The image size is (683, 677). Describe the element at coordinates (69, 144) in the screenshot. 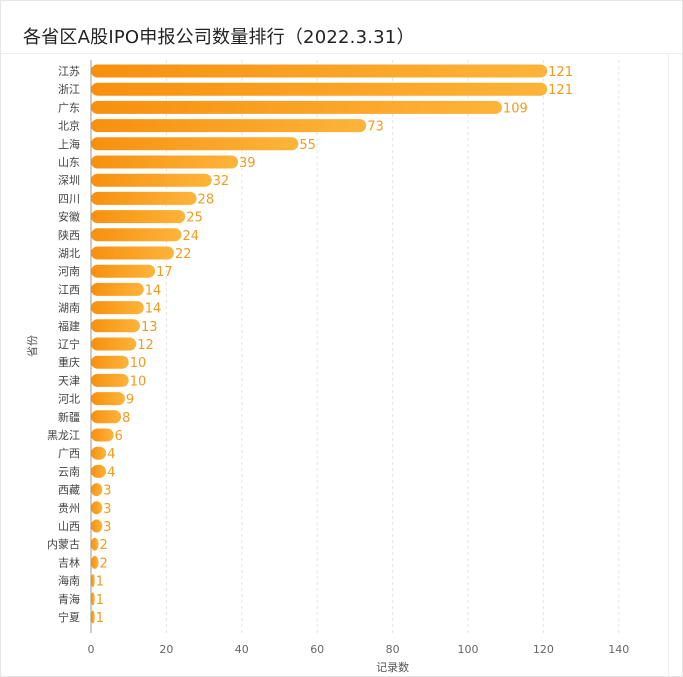

I see `category-label: 上海` at that location.